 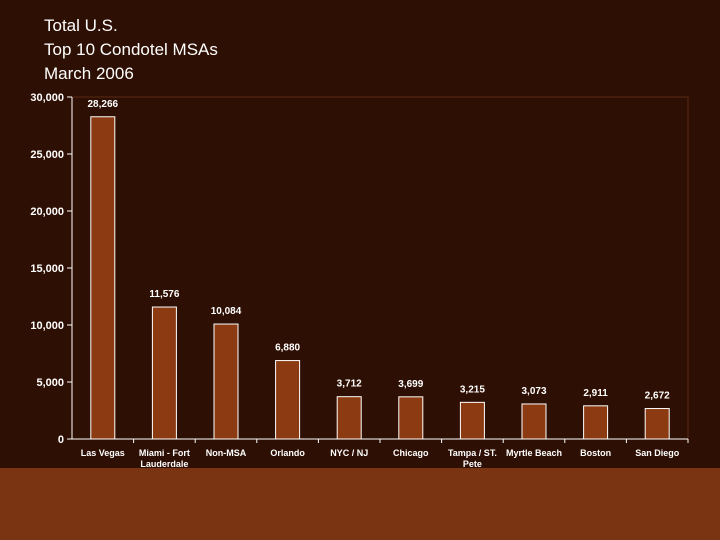 I want to click on data-label: 3,712, so click(x=349, y=384).